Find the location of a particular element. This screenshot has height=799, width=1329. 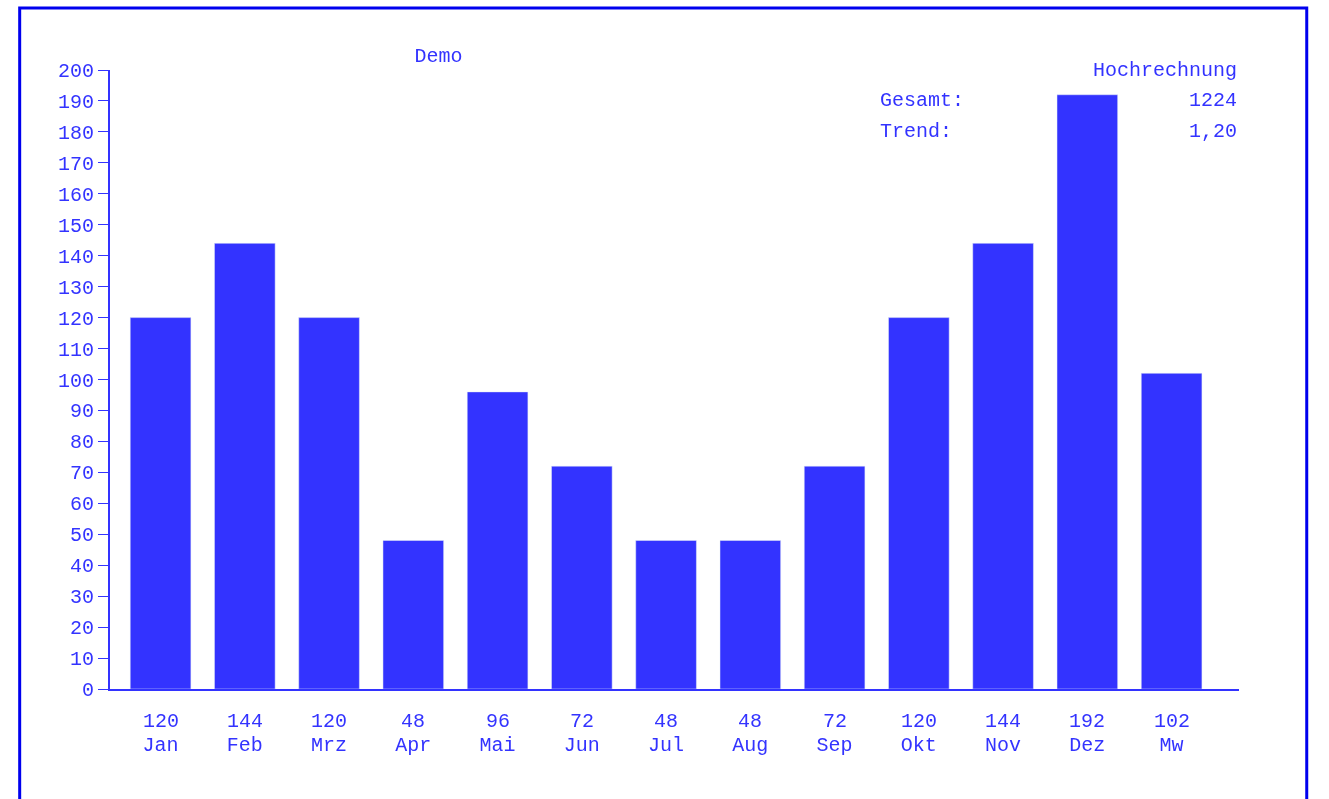

annotation: Trend: is located at coordinates (916, 131).